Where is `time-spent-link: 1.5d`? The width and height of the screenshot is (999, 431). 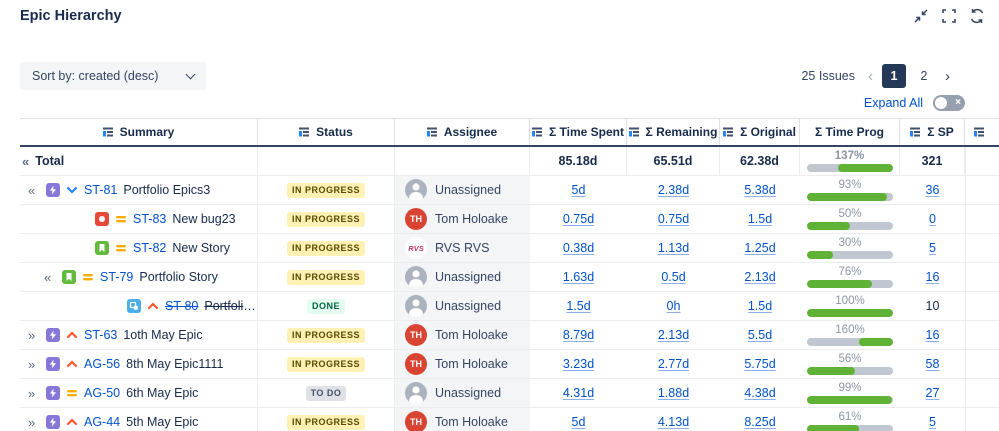 time-spent-link: 1.5d is located at coordinates (578, 306).